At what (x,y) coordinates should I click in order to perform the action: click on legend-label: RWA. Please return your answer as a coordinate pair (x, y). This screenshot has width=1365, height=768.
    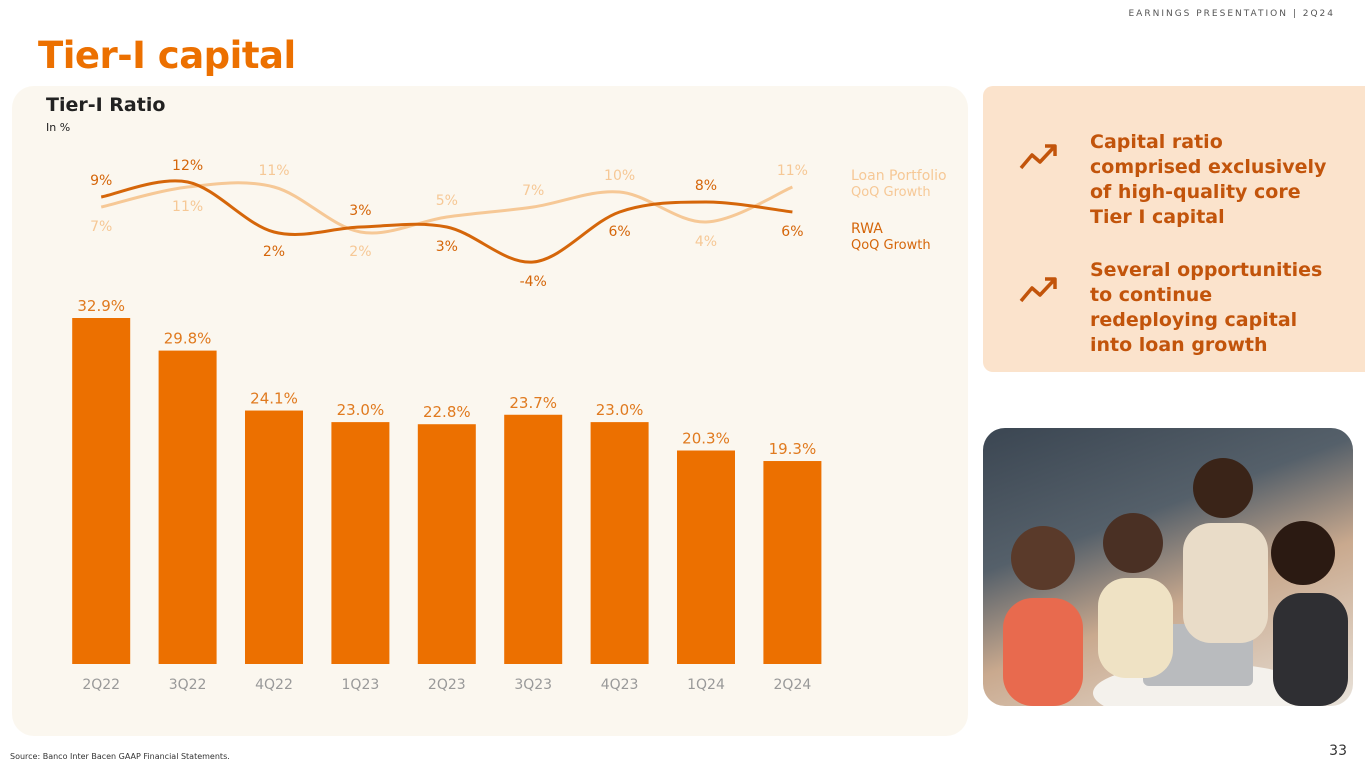
    Looking at the image, I should click on (867, 229).